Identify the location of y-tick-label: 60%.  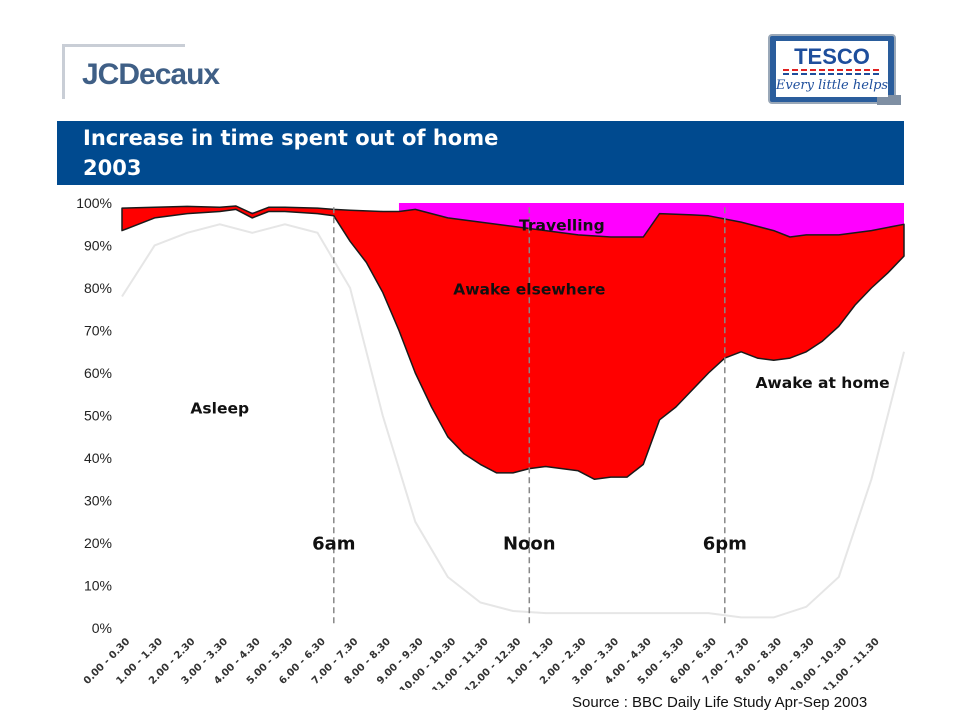
(98, 373).